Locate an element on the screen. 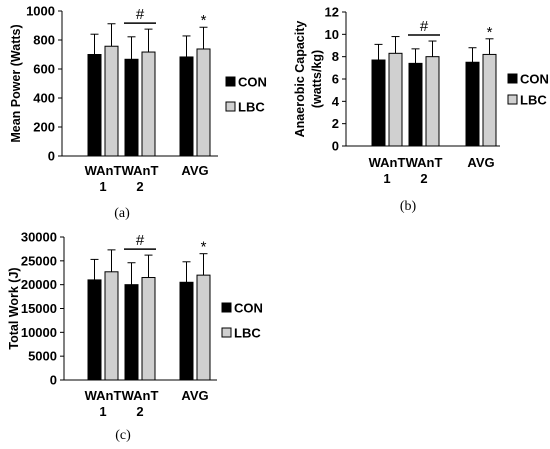 The image size is (550, 449). y-axis-label: (watts/kg) is located at coordinates (317, 79).